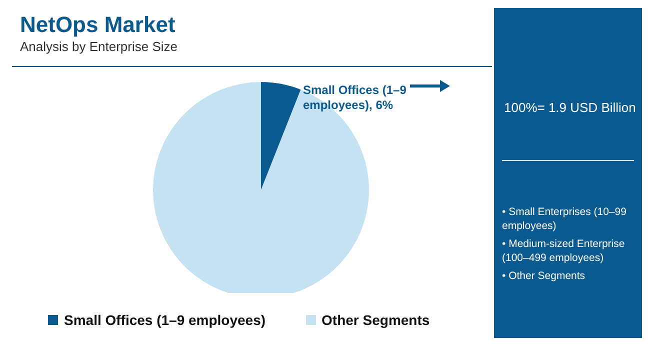  I want to click on legend-label: Small Offices (1–9 employees), so click(165, 320).